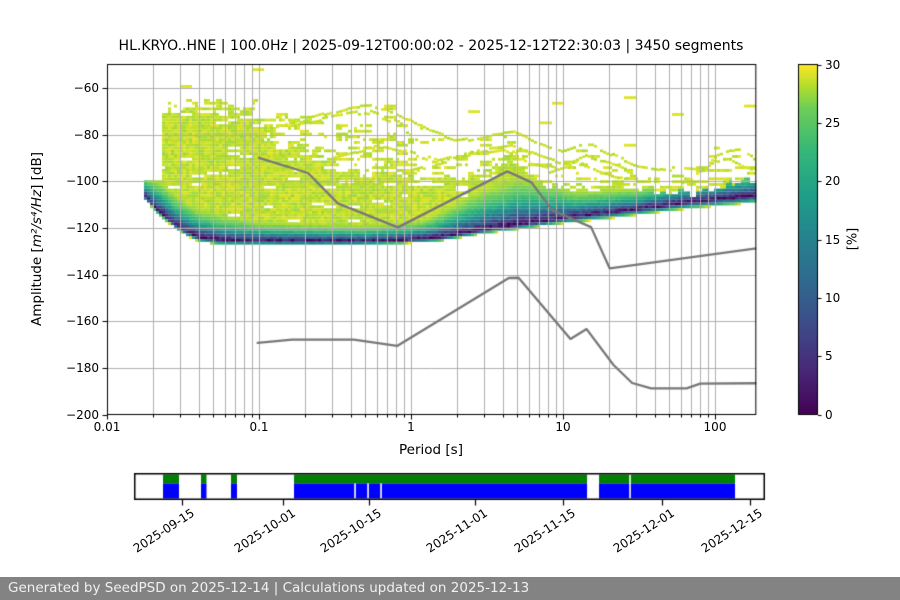  What do you see at coordinates (82, 321) in the screenshot?
I see `y-tick-label: −160` at bounding box center [82, 321].